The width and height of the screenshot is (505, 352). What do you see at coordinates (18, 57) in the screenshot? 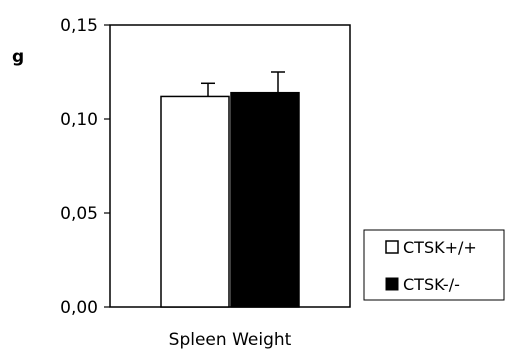
I see `y-axis-label: g` at bounding box center [18, 57].